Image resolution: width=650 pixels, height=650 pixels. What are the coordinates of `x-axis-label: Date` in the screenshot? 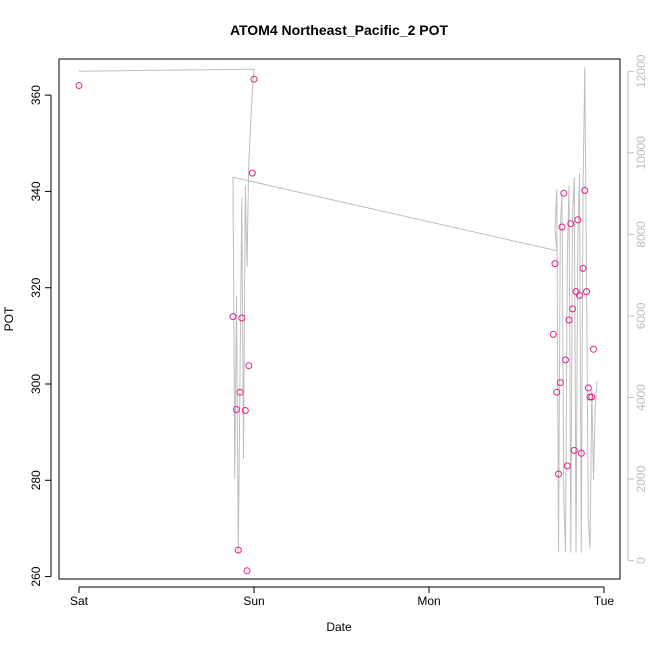 It's located at (339, 627).